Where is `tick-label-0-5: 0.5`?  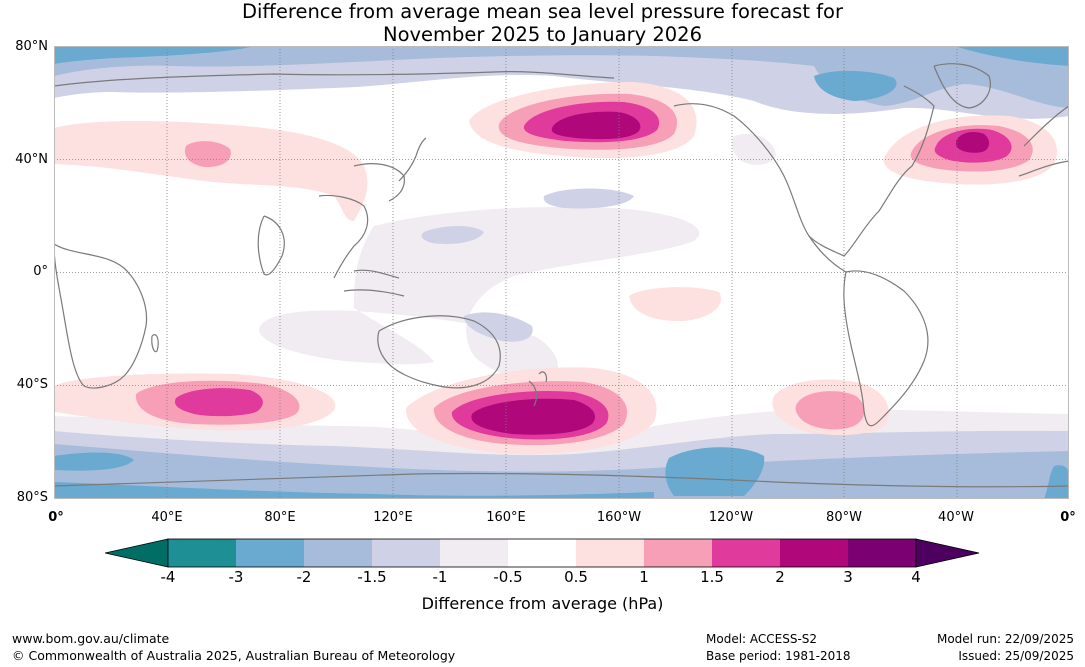 tick-label-0-5: 0.5 is located at coordinates (576, 577).